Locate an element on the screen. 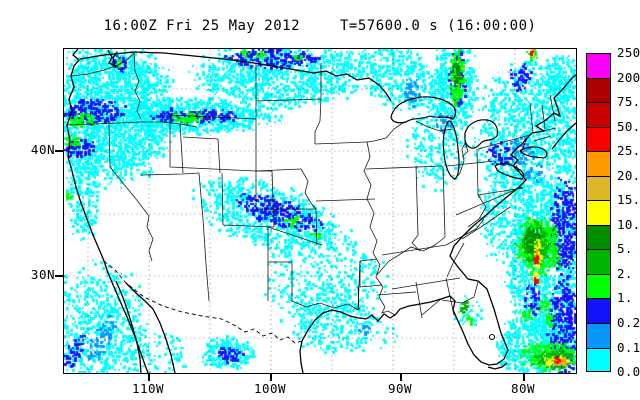 The width and height of the screenshot is (640, 400). mexico-border is located at coordinates (203, 302).